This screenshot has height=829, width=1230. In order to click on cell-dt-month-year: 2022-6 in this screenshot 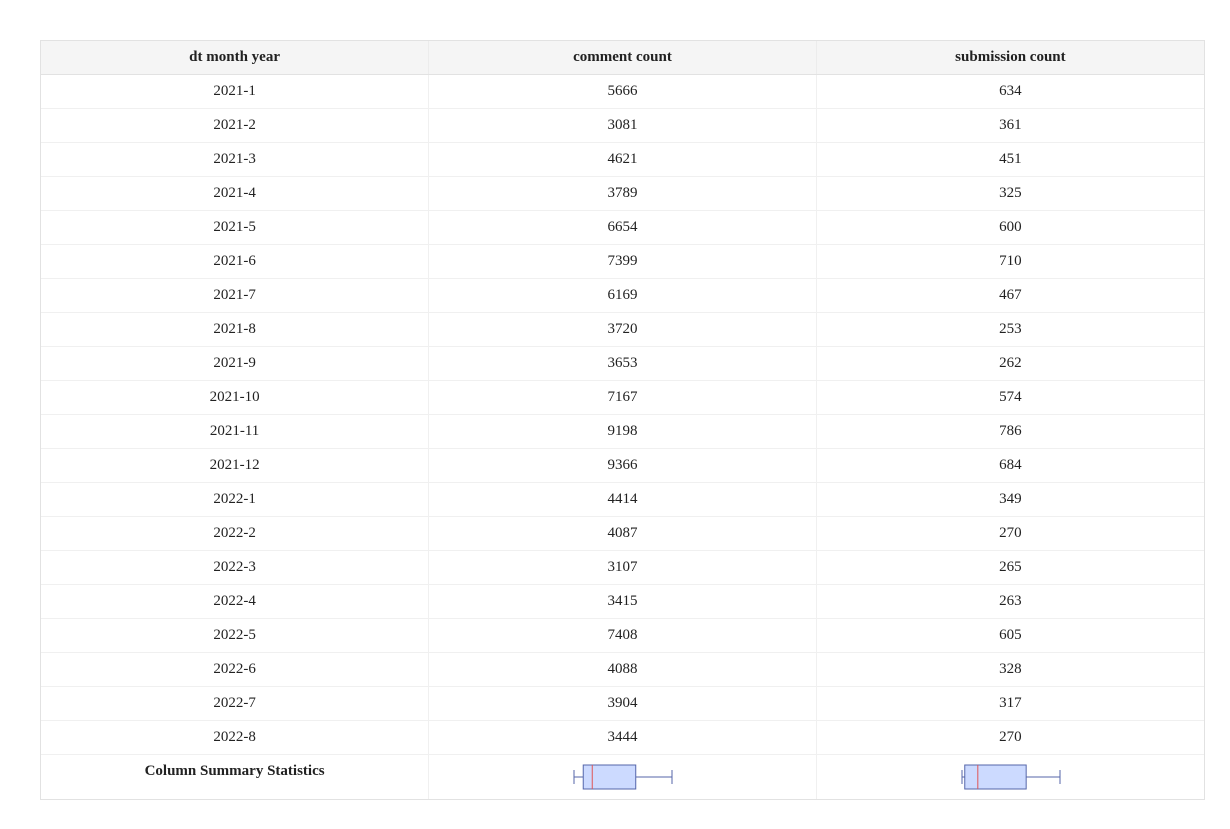, I will do `click(235, 669)`.